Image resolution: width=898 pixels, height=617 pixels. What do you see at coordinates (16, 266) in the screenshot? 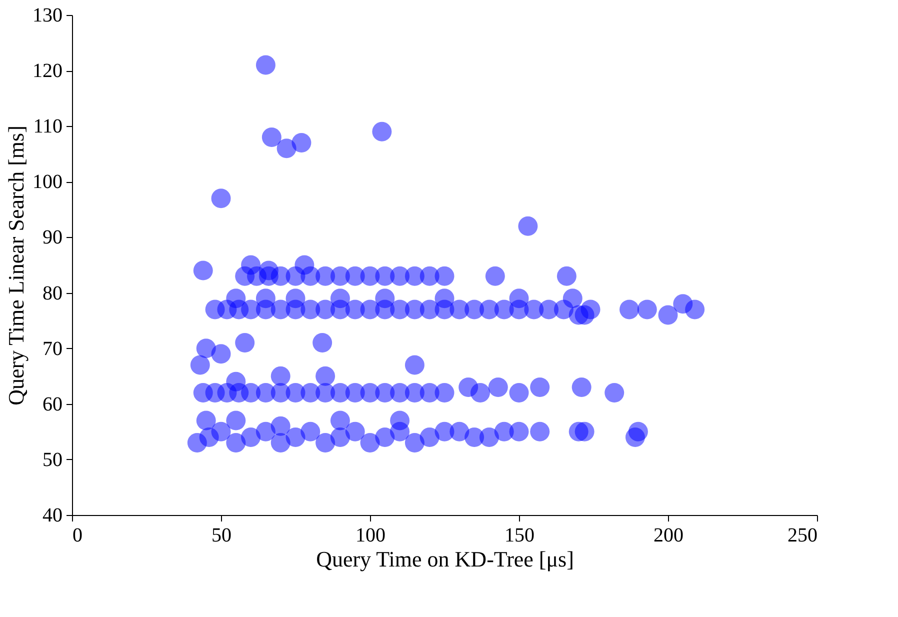
I see `y-axis-title: Query Time Linear Search [ms]` at bounding box center [16, 266].